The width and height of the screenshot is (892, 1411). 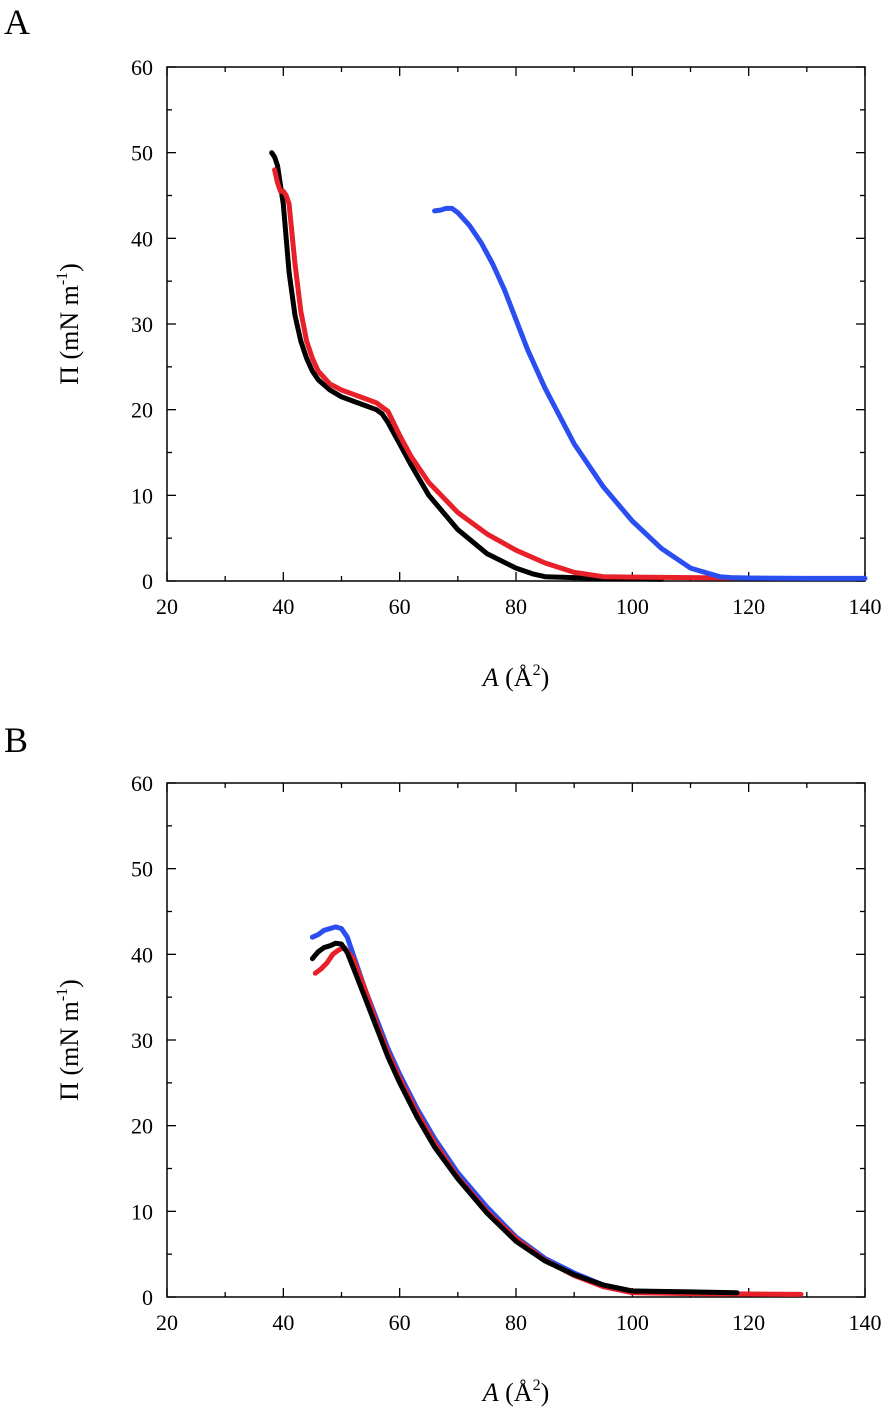 What do you see at coordinates (69, 324) in the screenshot?
I see `y-axis-title-a: Π (mN m-1)` at bounding box center [69, 324].